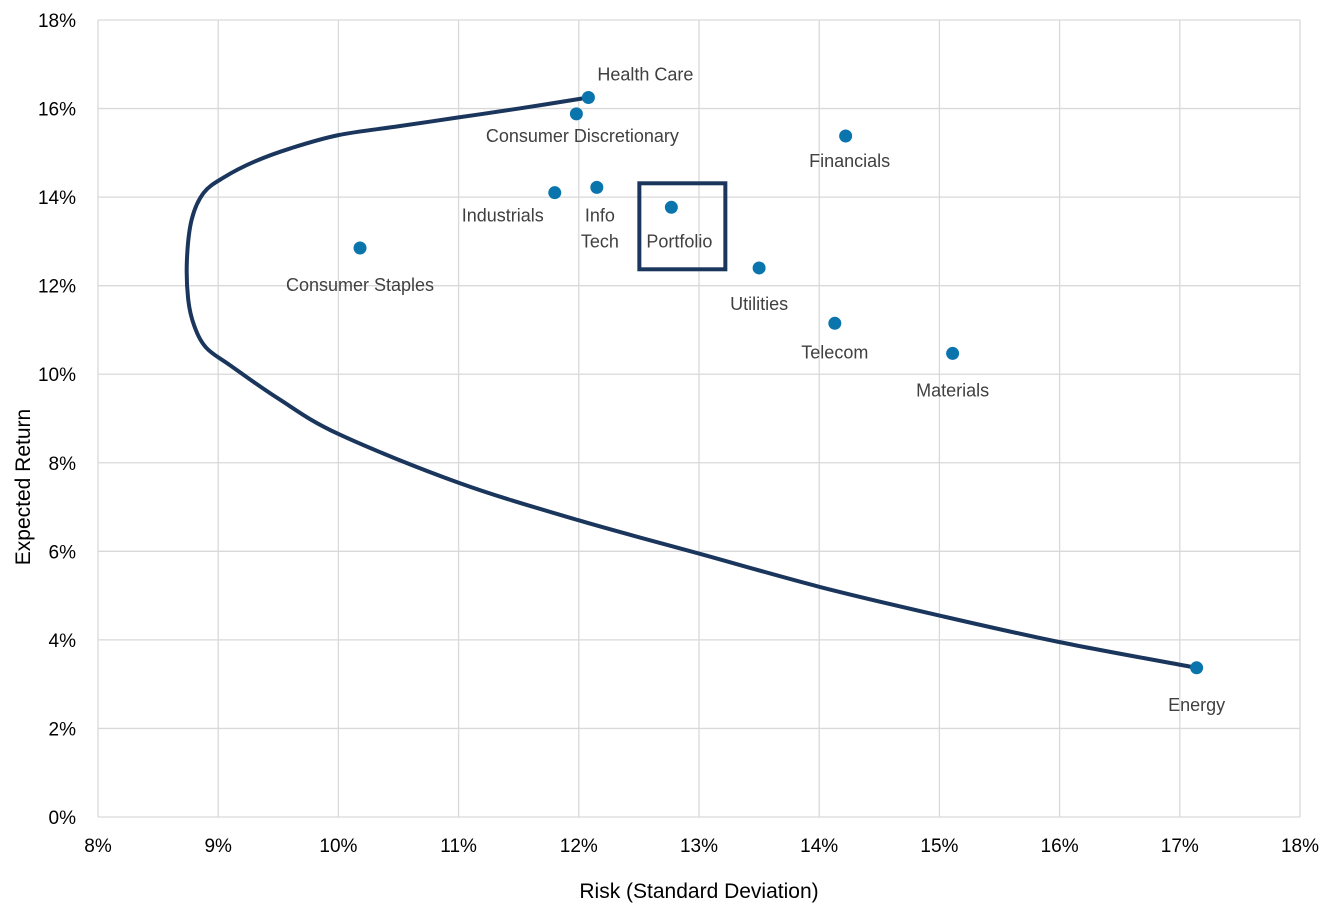 The height and width of the screenshot is (909, 1325). I want to click on y-tick-label: 4%, so click(63, 641).